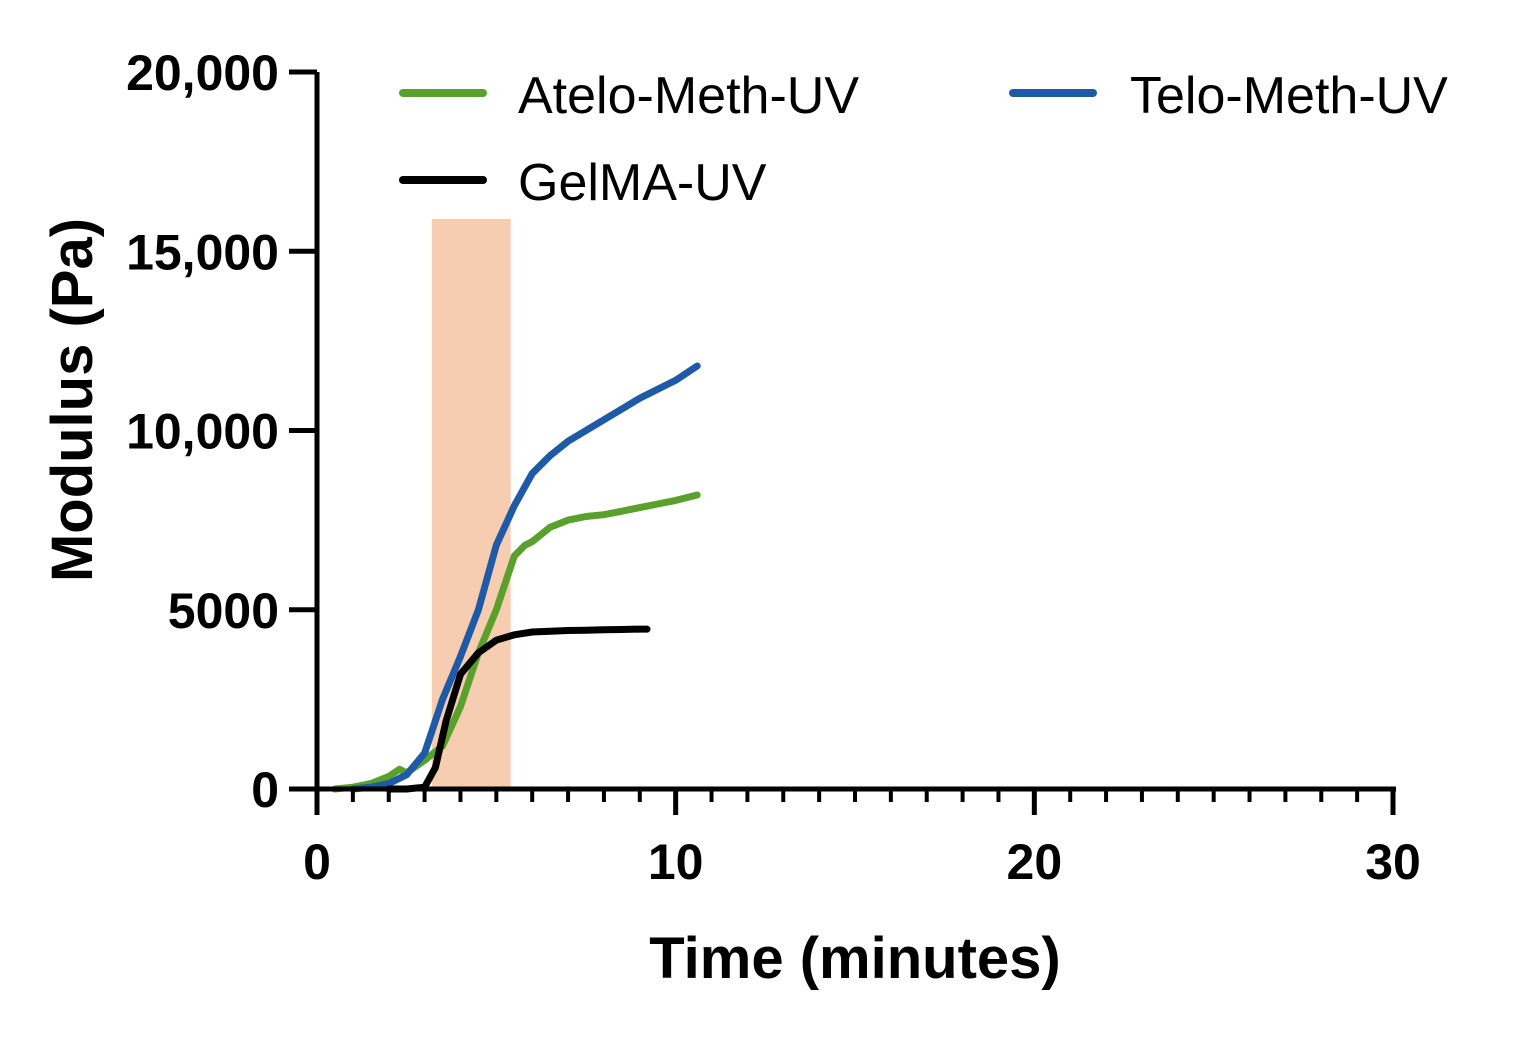 This screenshot has width=1530, height=1040. Describe the element at coordinates (317, 862) in the screenshot. I see `x-tick-label: 0` at that location.